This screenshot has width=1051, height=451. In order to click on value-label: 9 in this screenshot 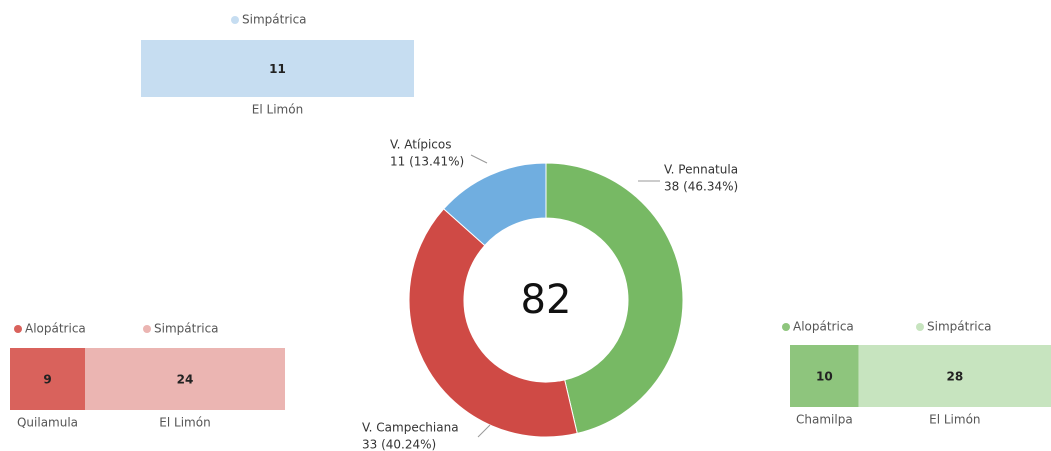, I will do `click(47, 380)`.